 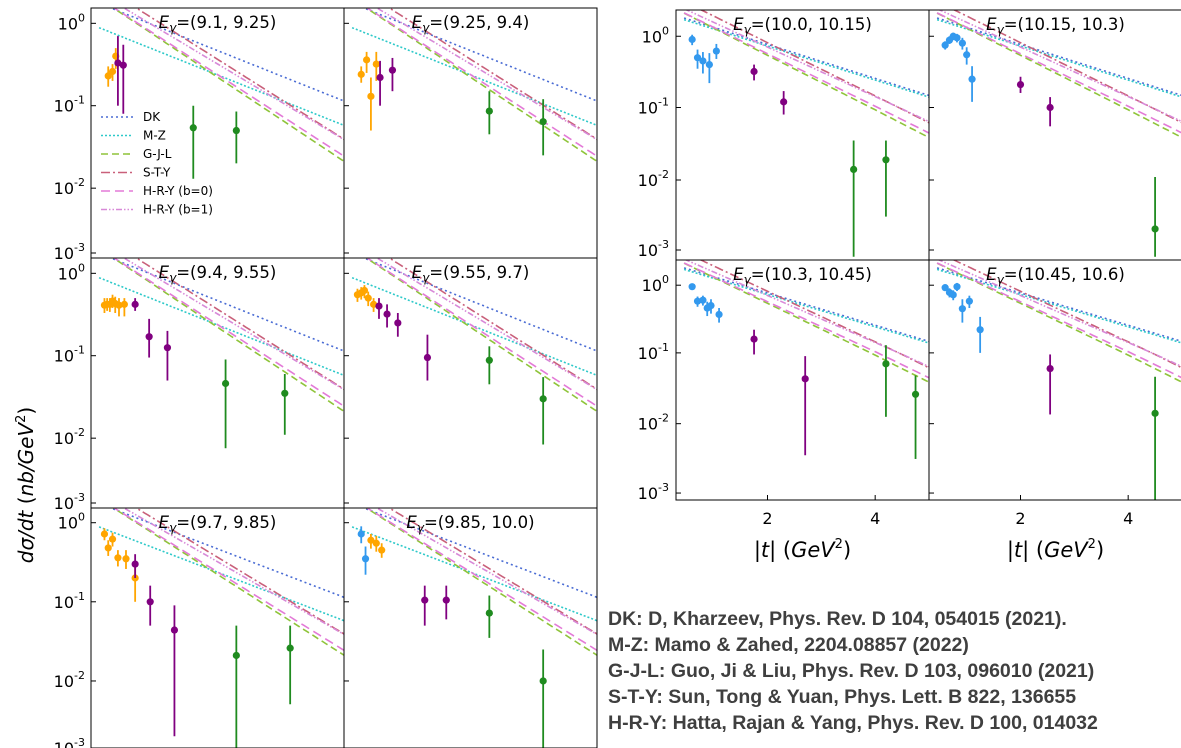 What do you see at coordinates (226, 553) in the screenshot?
I see `curve-dk` at bounding box center [226, 553].